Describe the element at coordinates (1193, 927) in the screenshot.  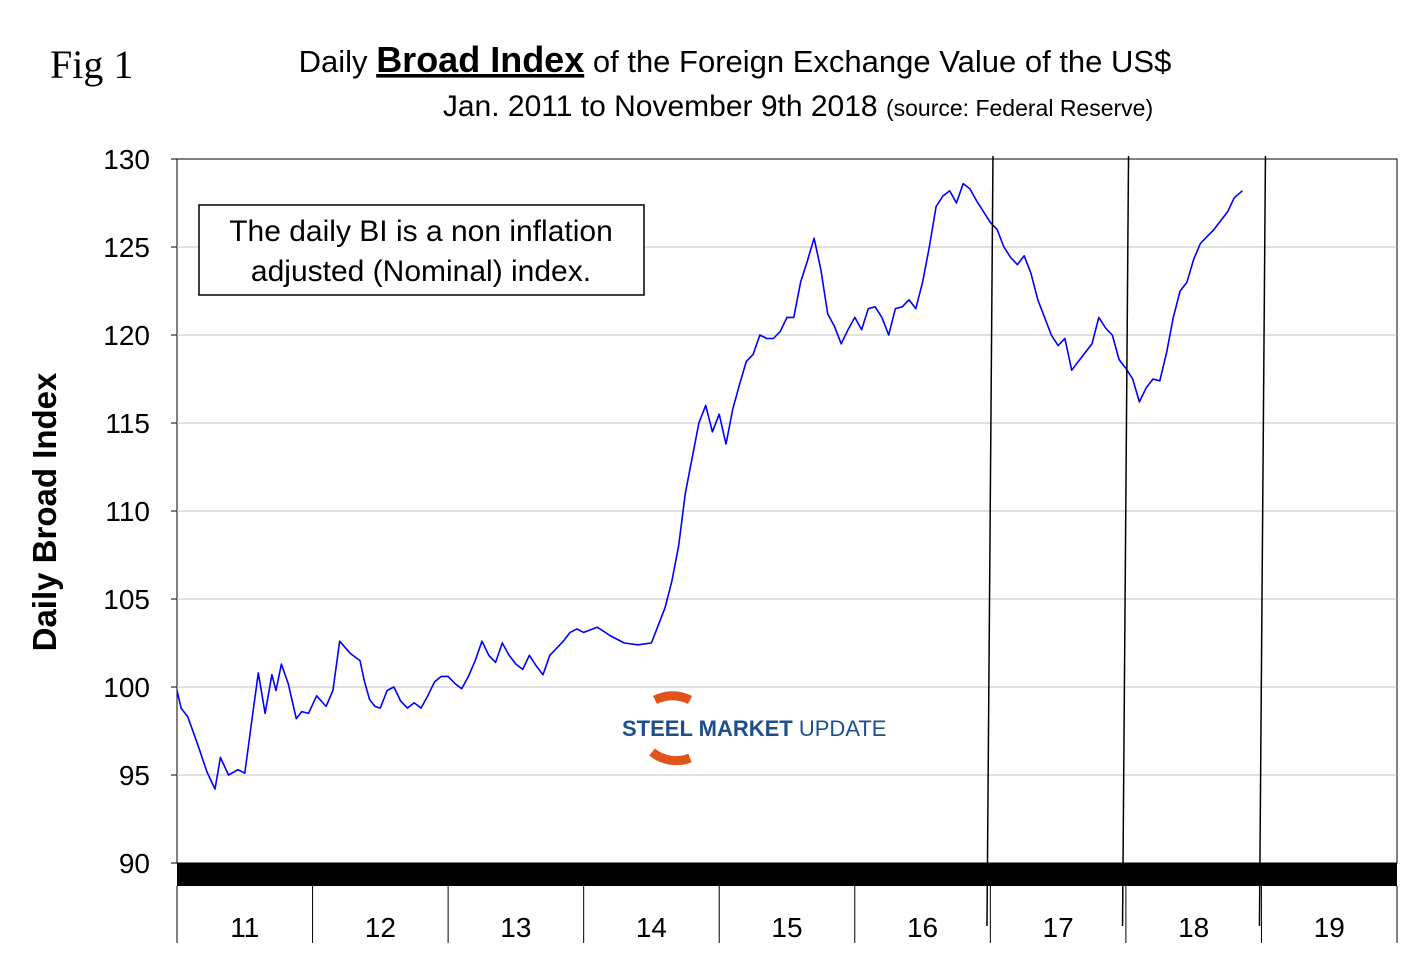
I see `x-tick-label: 18` at that location.